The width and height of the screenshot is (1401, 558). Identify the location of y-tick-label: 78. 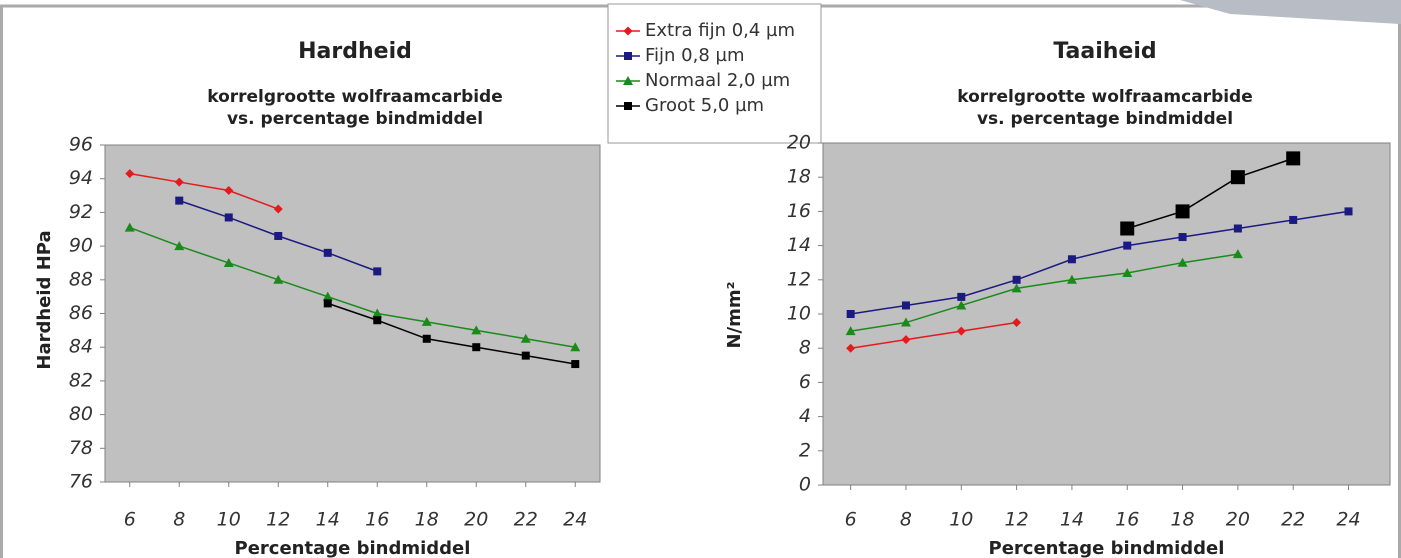
(81, 448).